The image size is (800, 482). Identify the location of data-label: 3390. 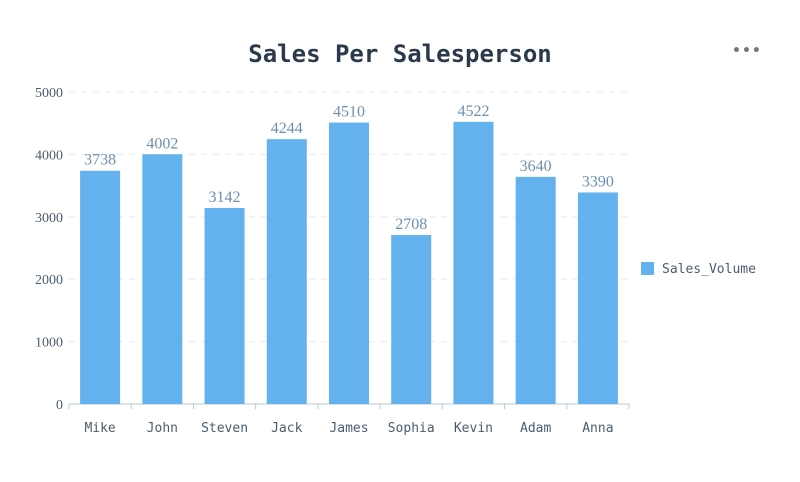
(598, 181).